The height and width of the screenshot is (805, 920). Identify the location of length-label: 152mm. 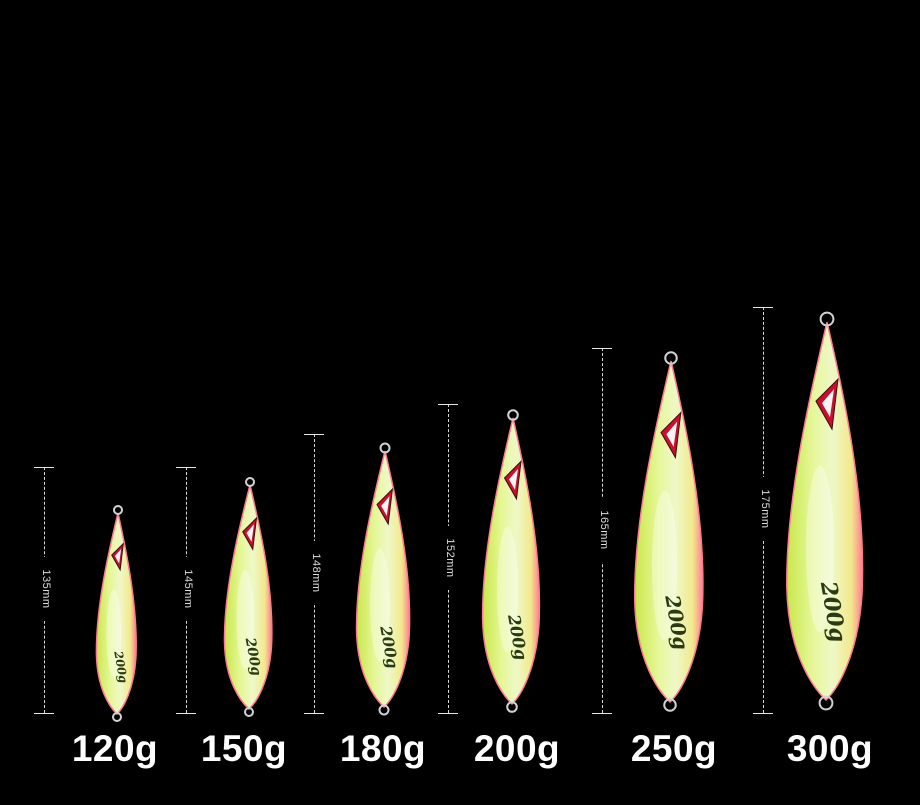
(450, 557).